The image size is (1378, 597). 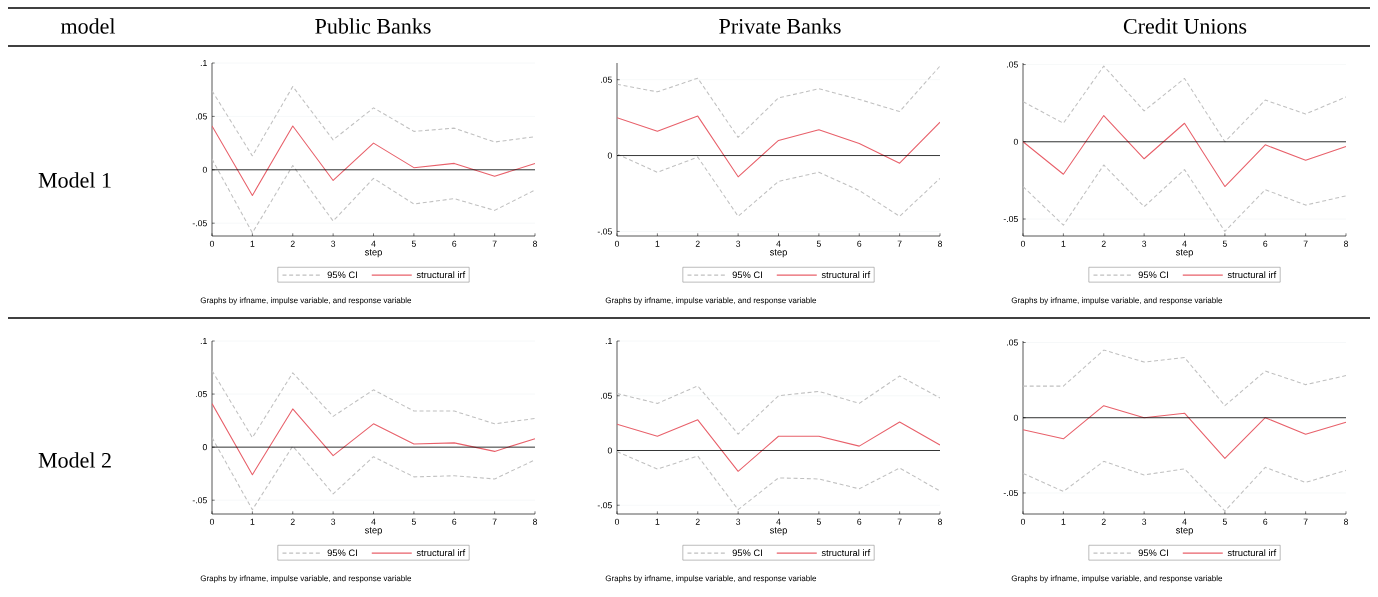 What do you see at coordinates (74, 180) in the screenshot?
I see `y-axis-title: Model 1` at bounding box center [74, 180].